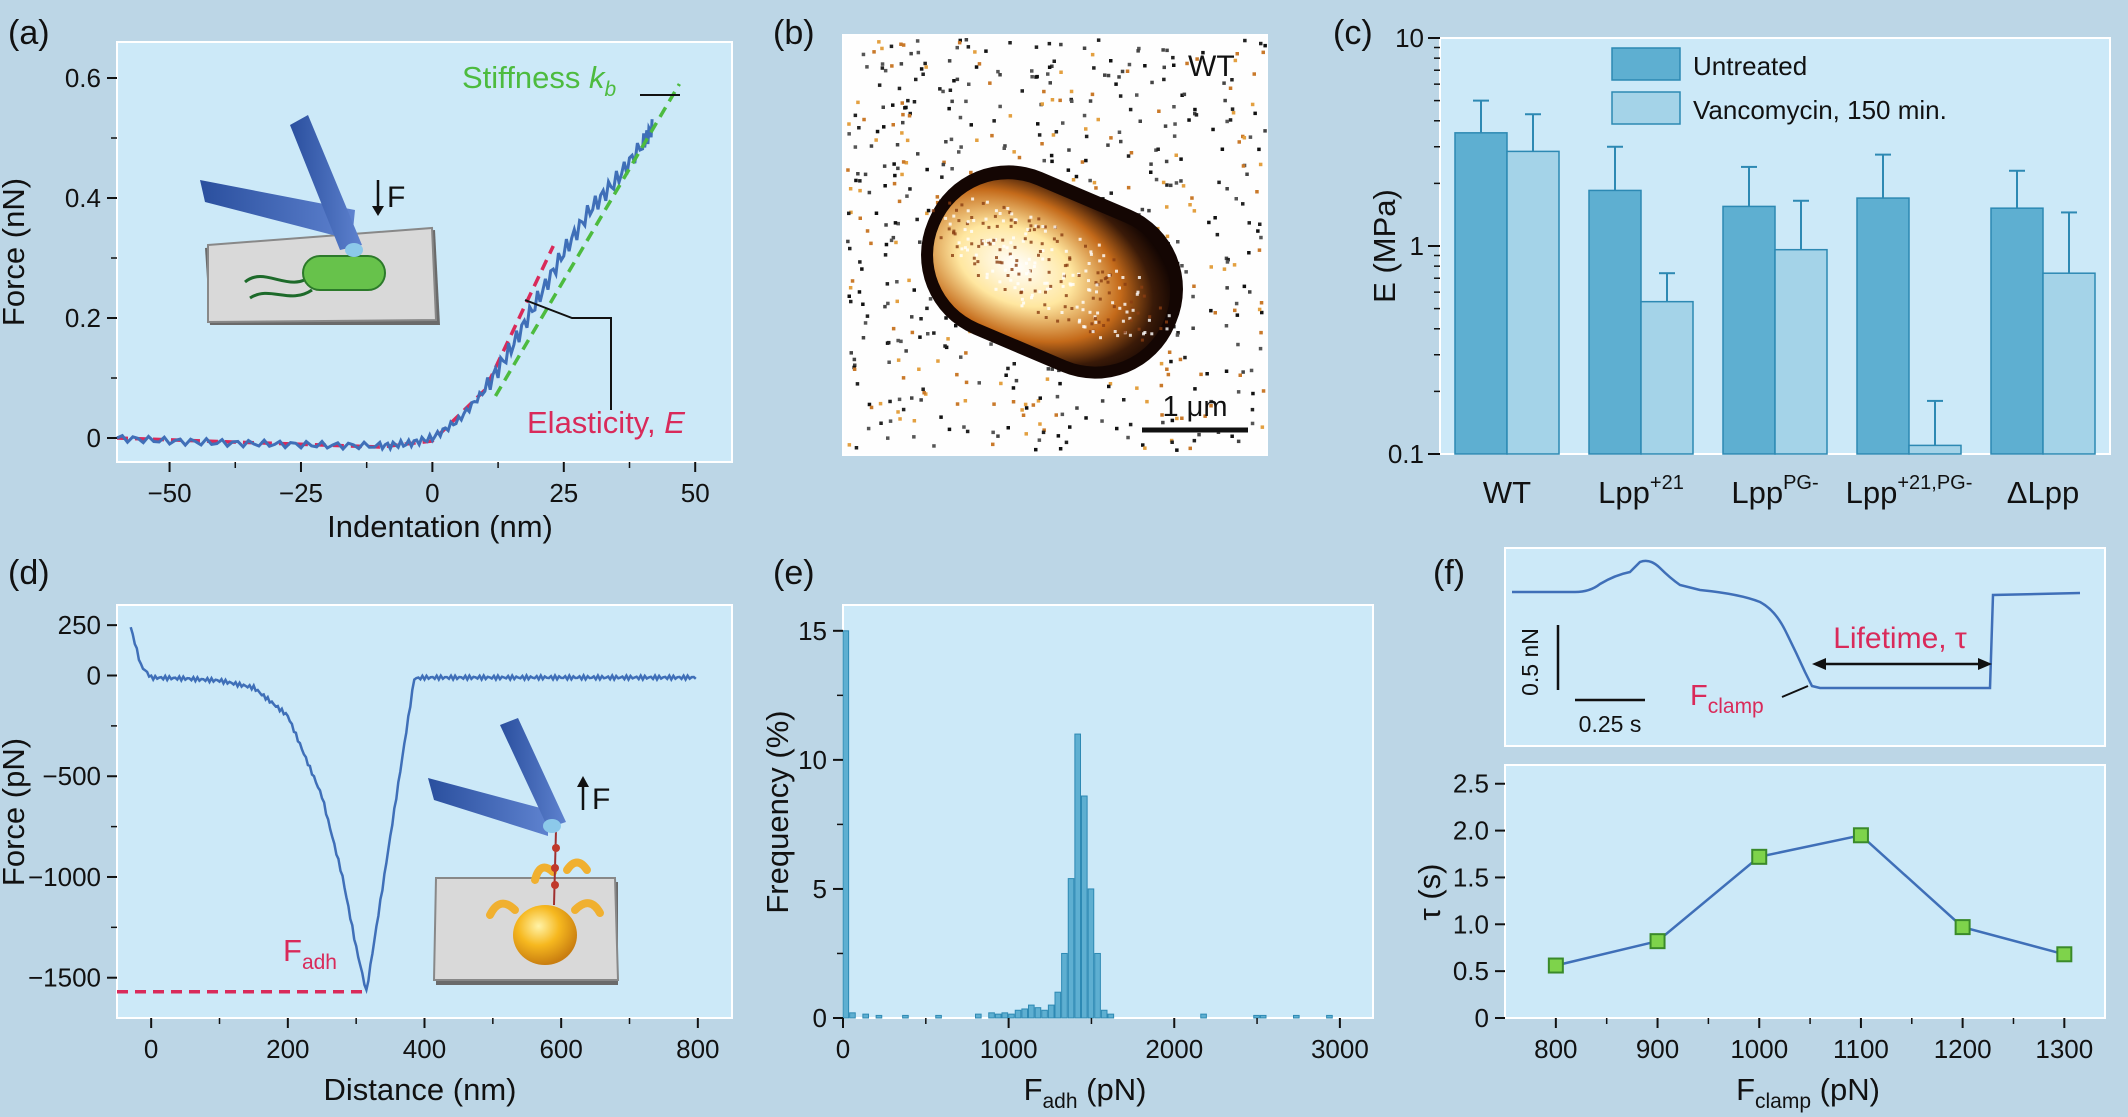  Describe the element at coordinates (287, 1049) in the screenshot. I see `x-tick-label: 200` at that location.